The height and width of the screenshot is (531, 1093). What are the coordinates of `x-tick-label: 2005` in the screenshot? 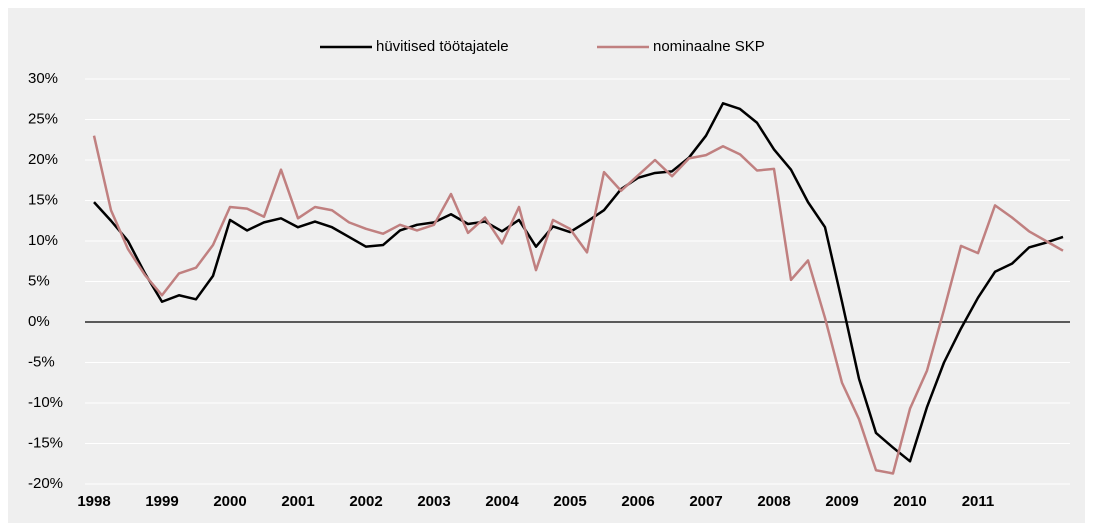 It's located at (569, 501).